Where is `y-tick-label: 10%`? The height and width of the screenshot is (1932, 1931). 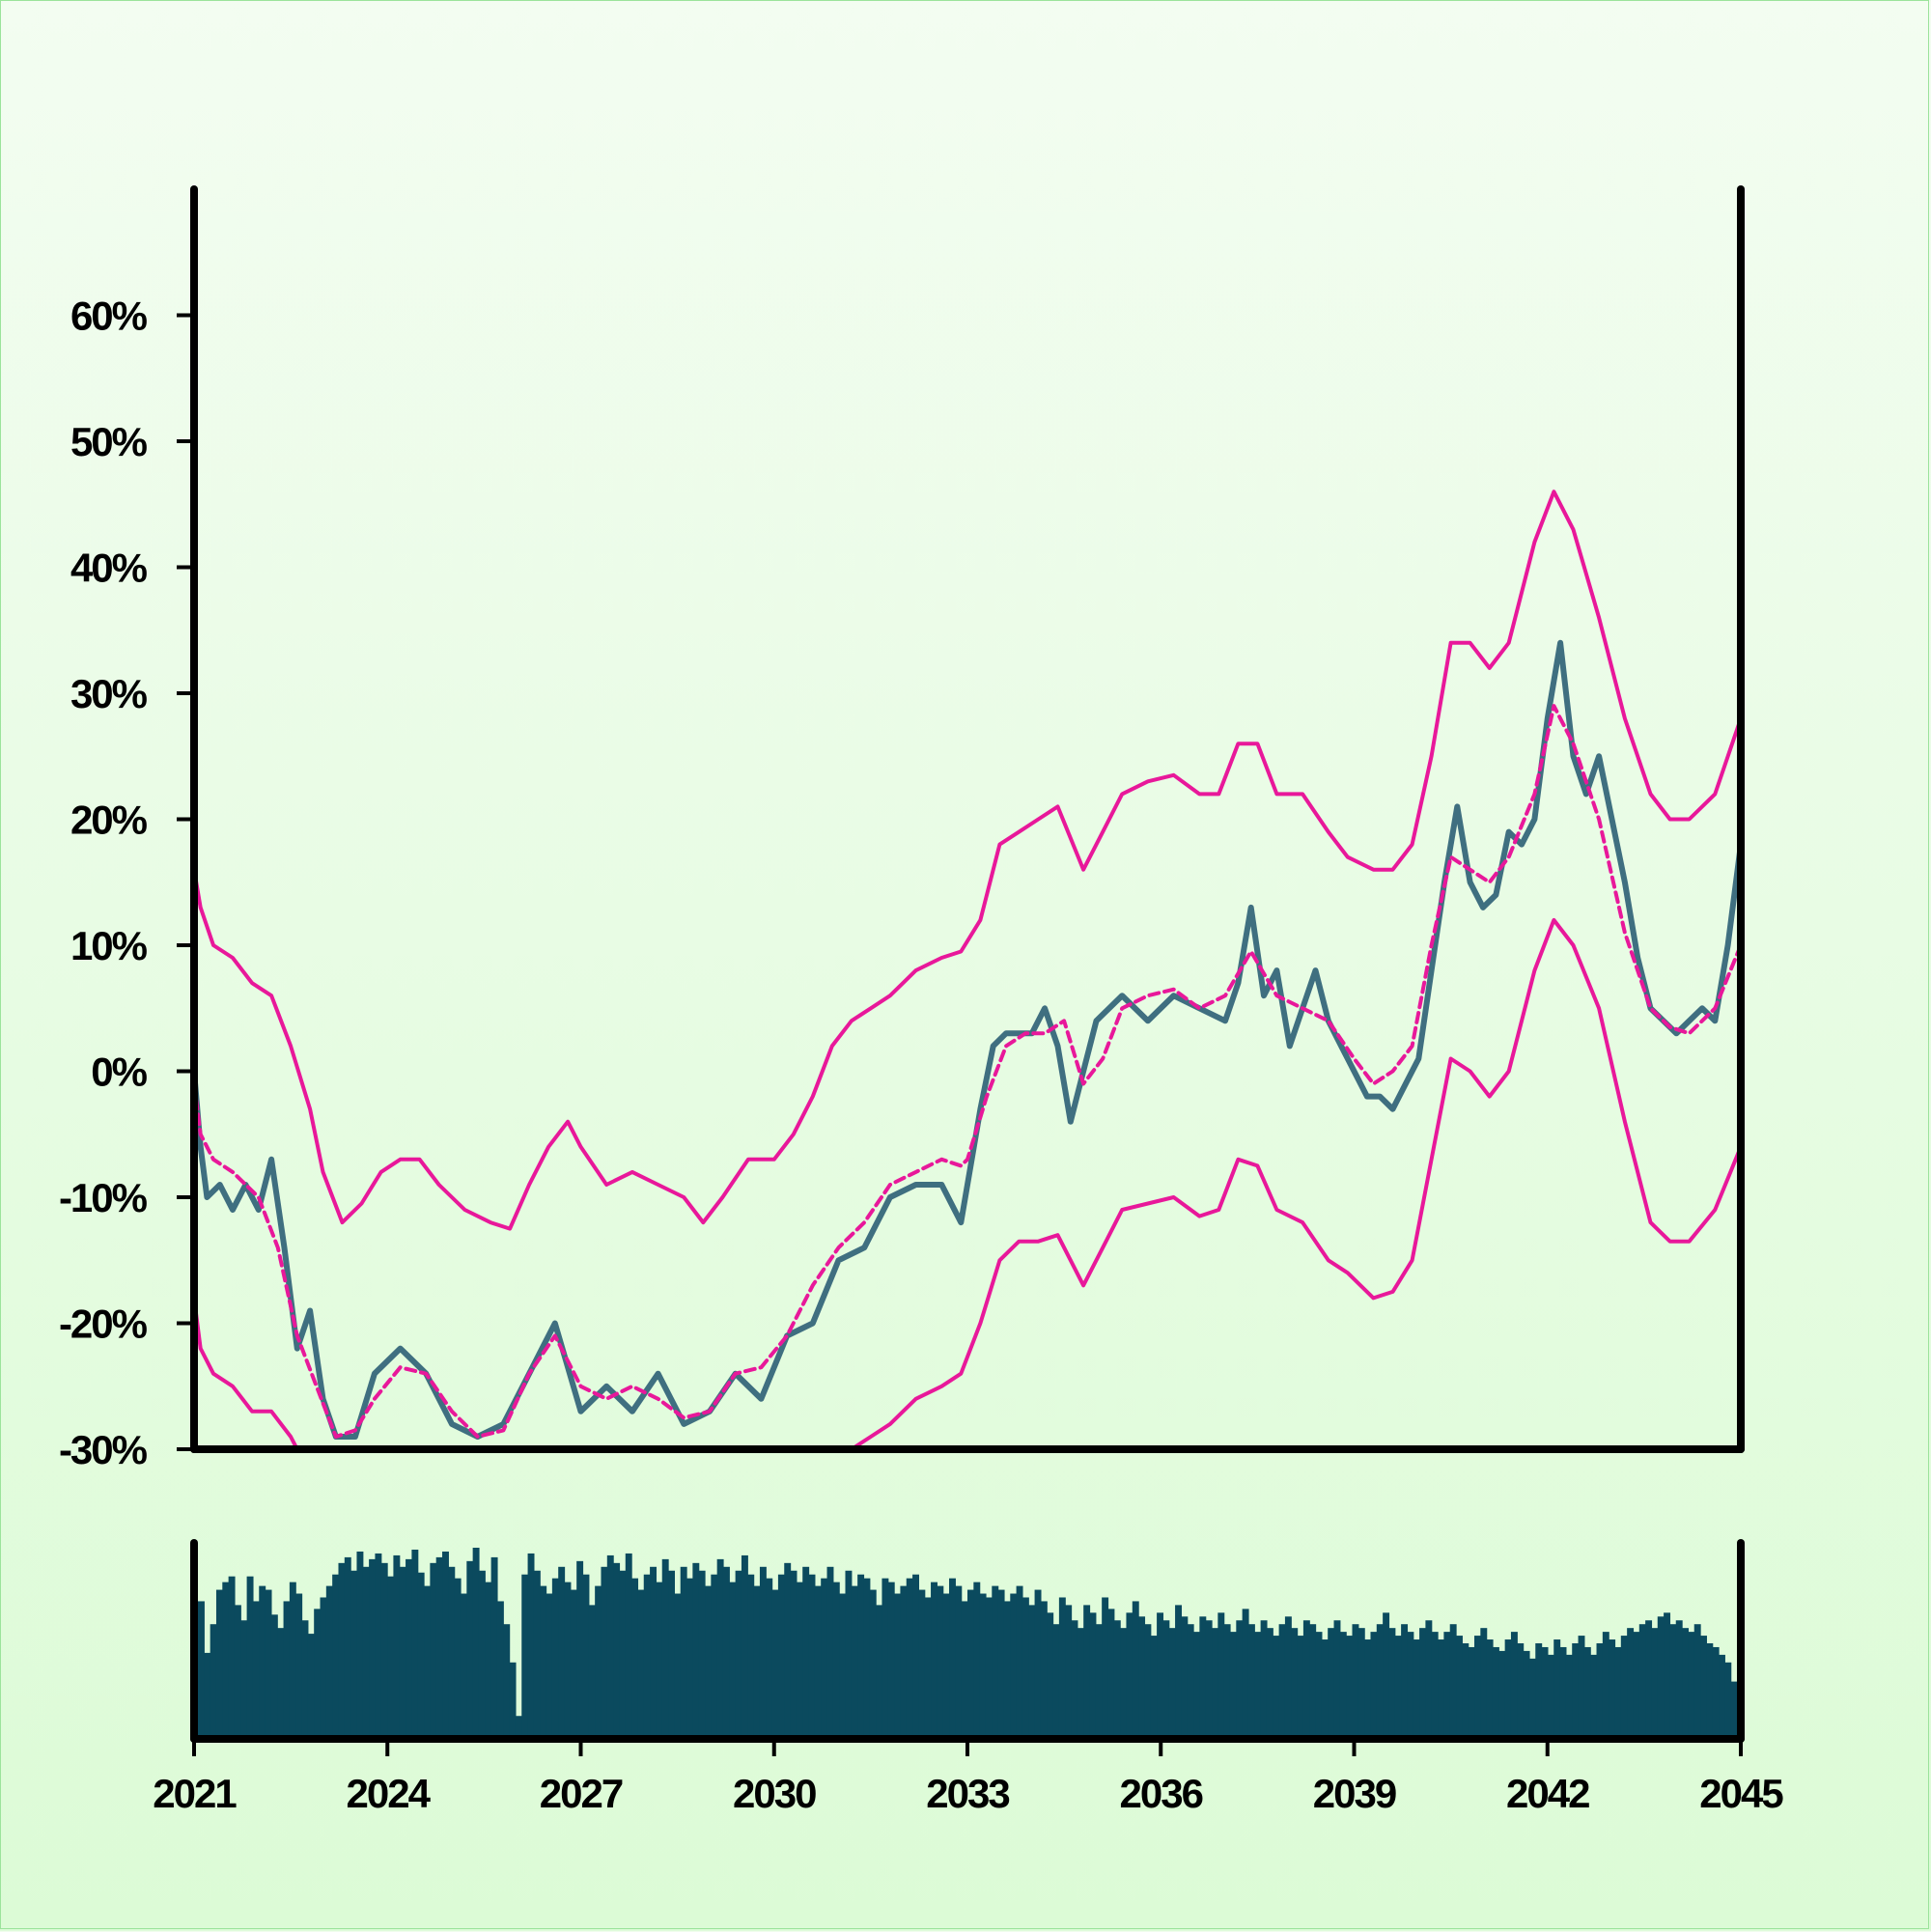 y-tick-label: 10% is located at coordinates (109, 946).